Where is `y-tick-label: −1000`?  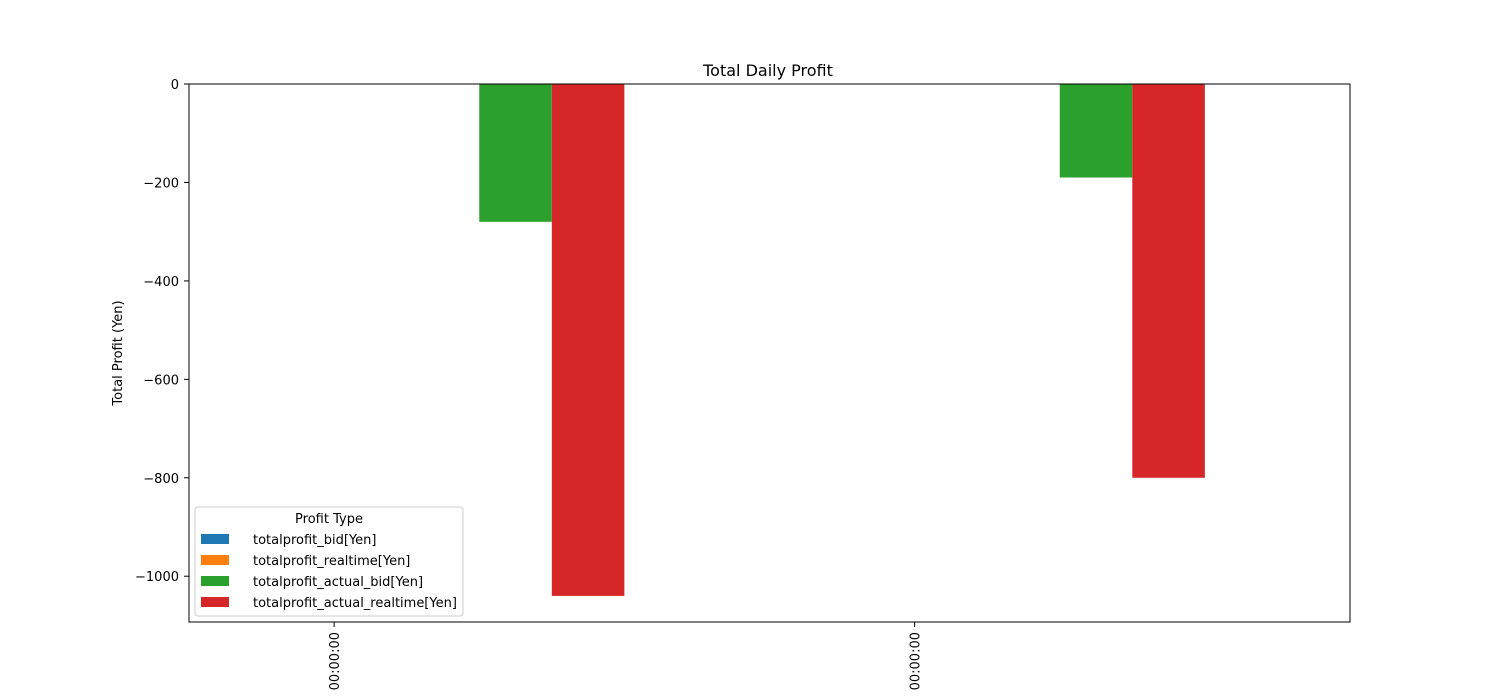 y-tick-label: −1000 is located at coordinates (157, 577).